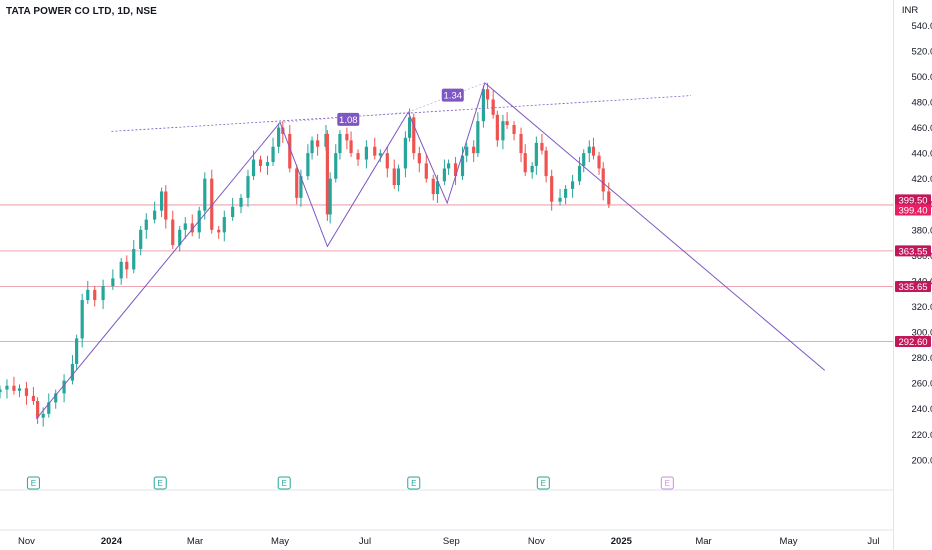 Image resolution: width=932 pixels, height=550 pixels. Describe the element at coordinates (789, 541) in the screenshot. I see `x-tick-label: May` at that location.